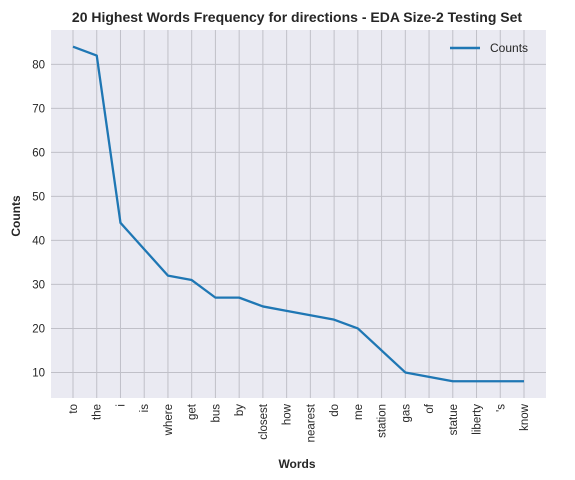  Describe the element at coordinates (38, 153) in the screenshot. I see `y-tick-label: 60` at that location.